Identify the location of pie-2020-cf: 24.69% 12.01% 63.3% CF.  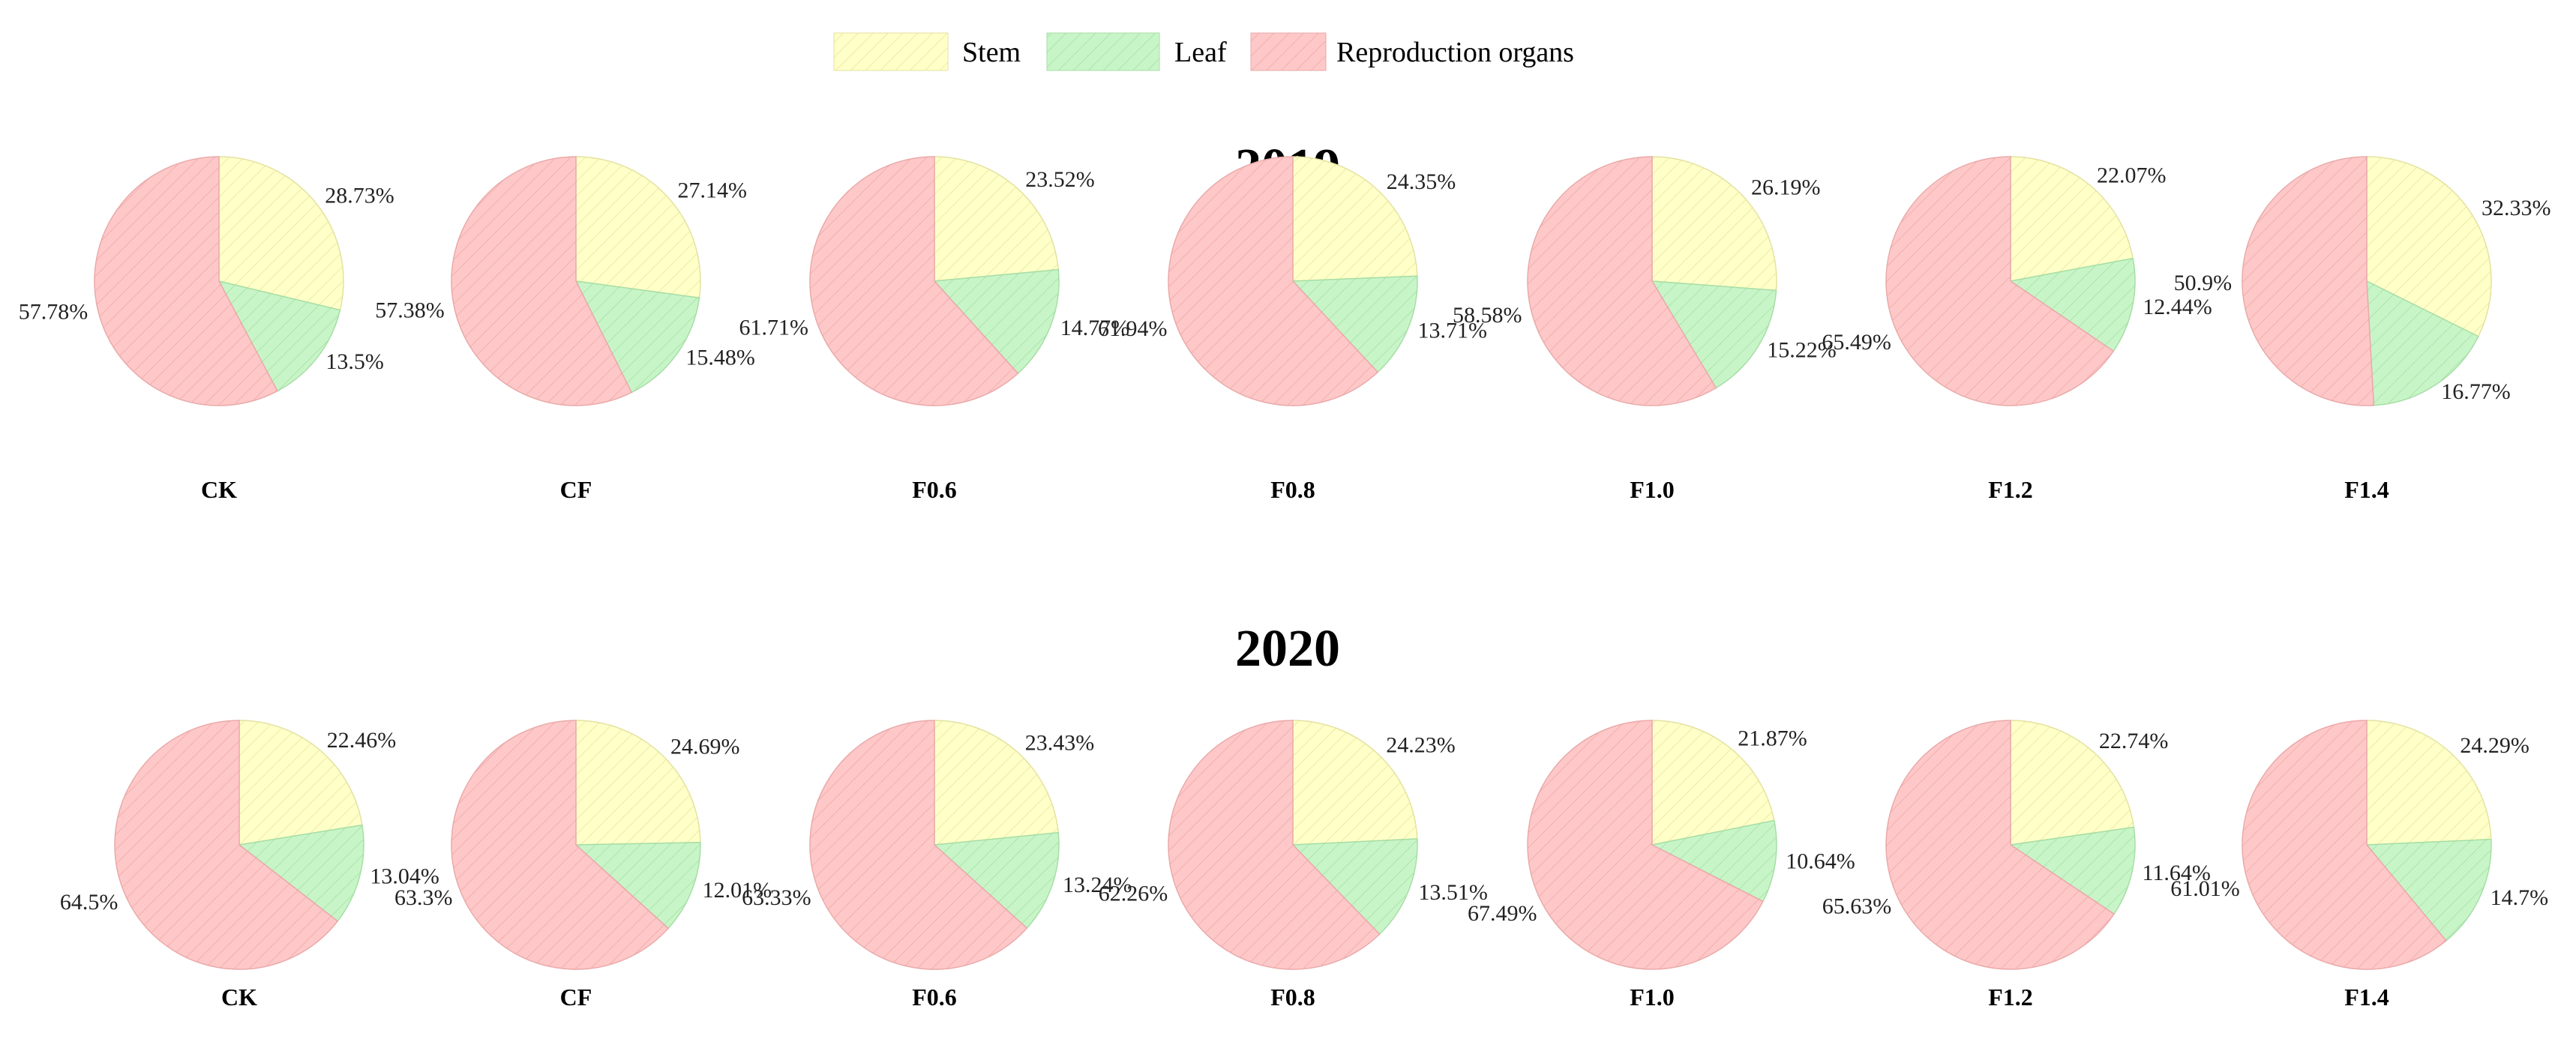
(583, 865).